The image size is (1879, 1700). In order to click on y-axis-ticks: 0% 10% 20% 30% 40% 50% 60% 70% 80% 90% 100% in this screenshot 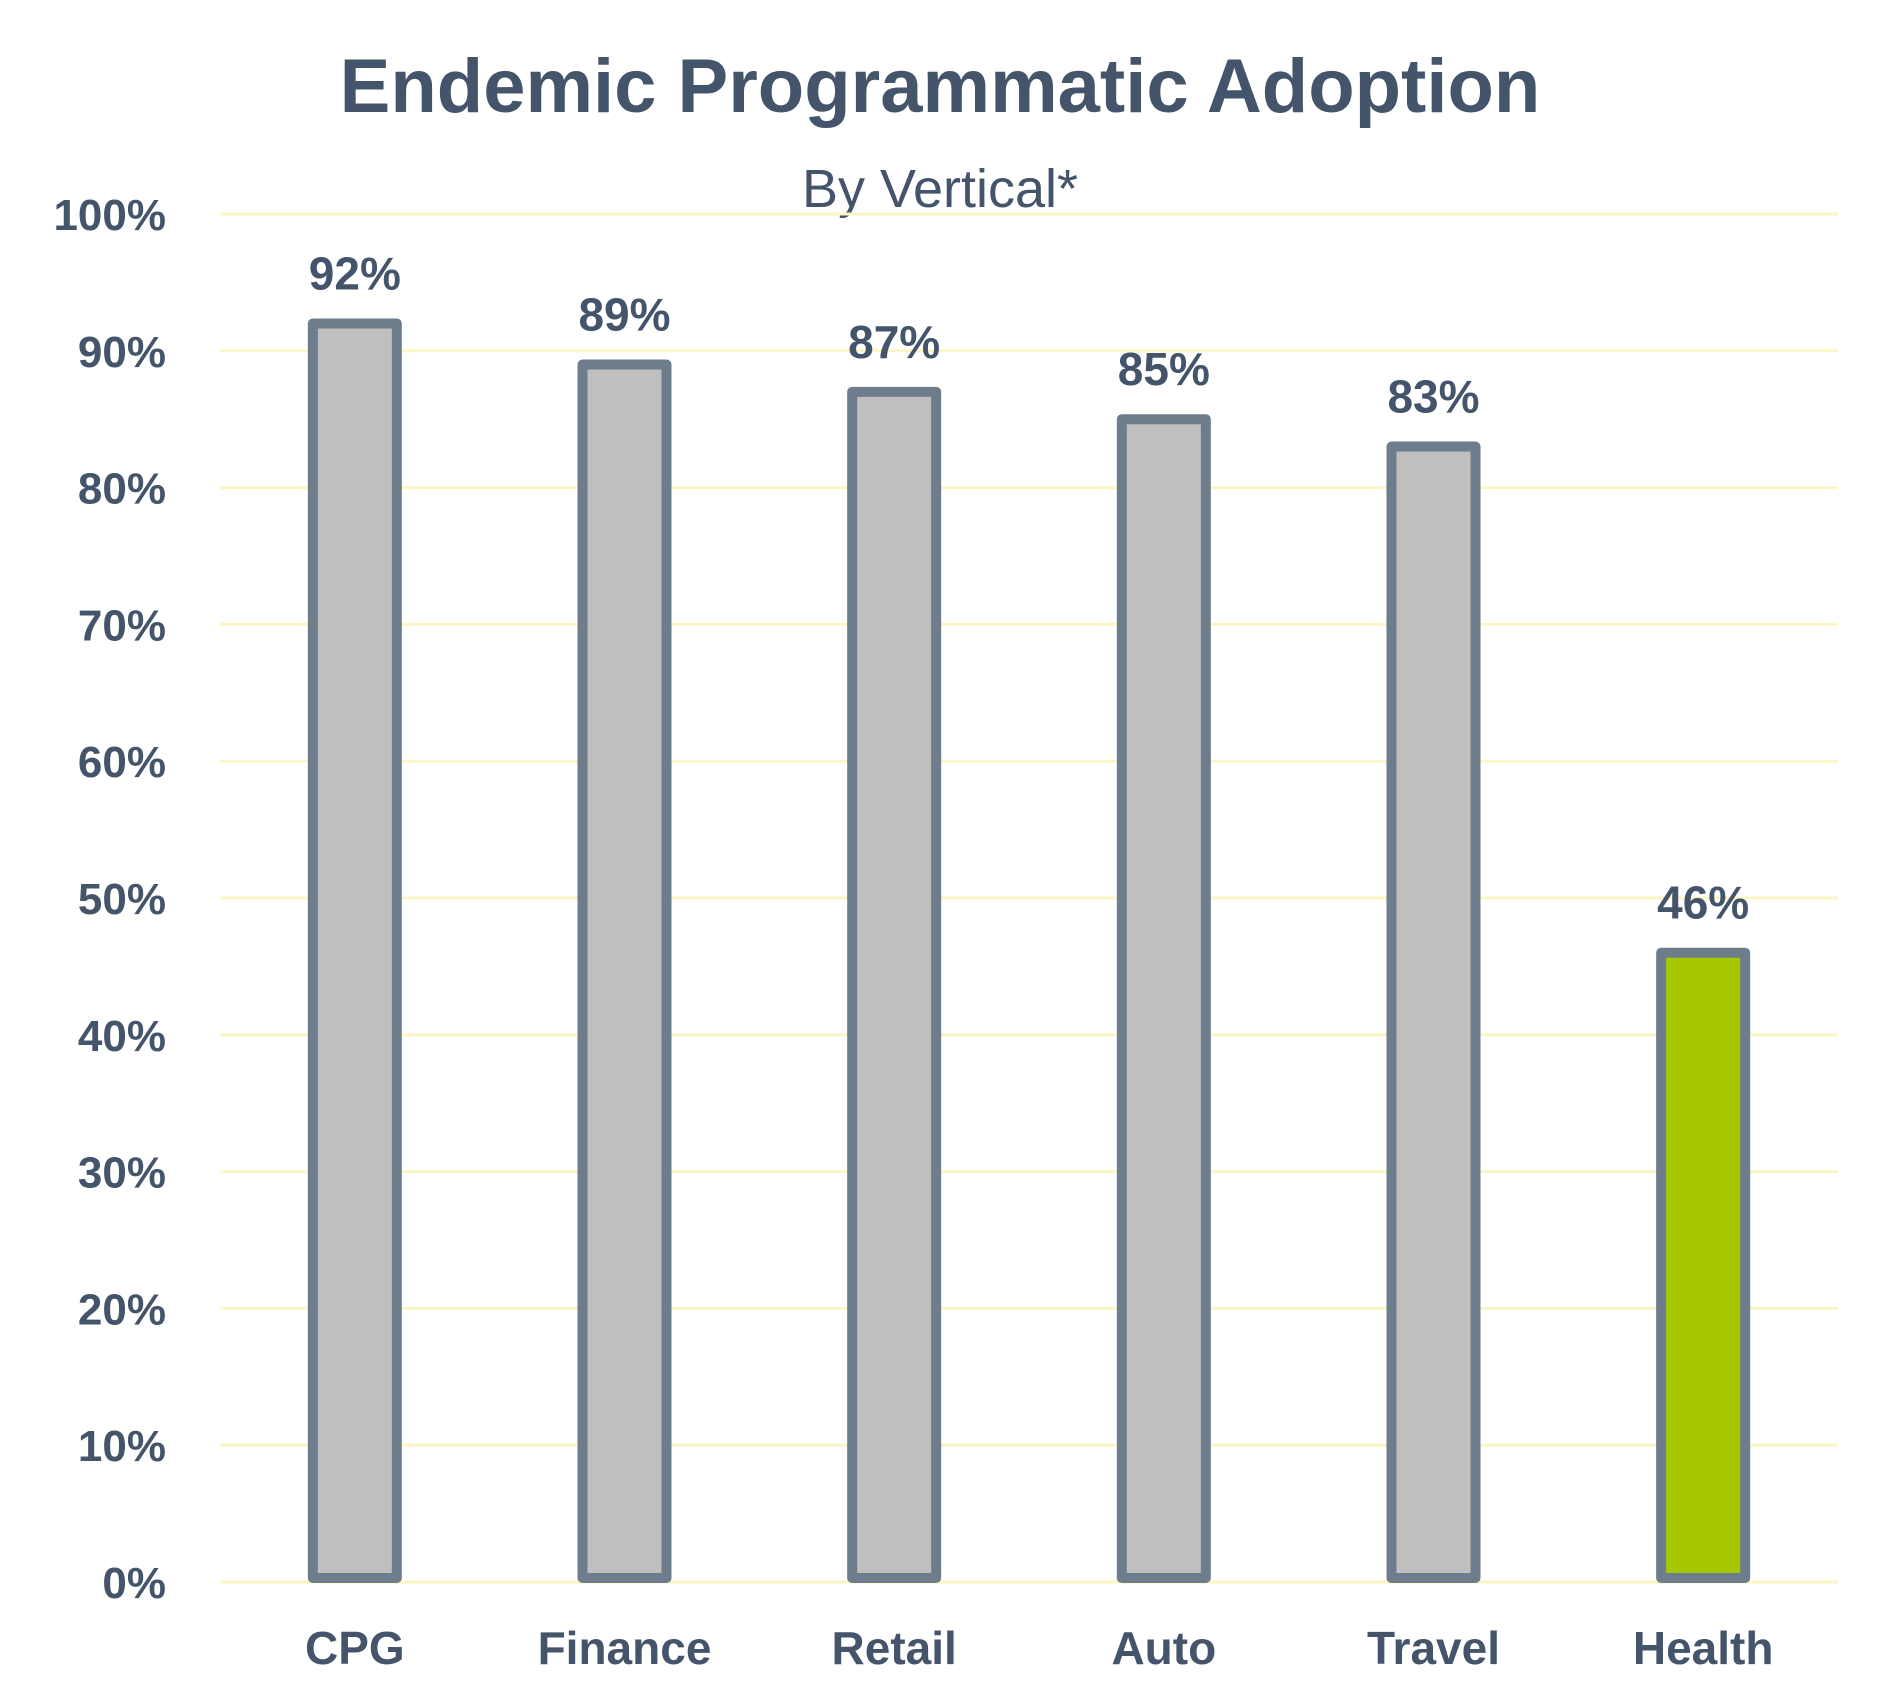, I will do `click(109, 899)`.